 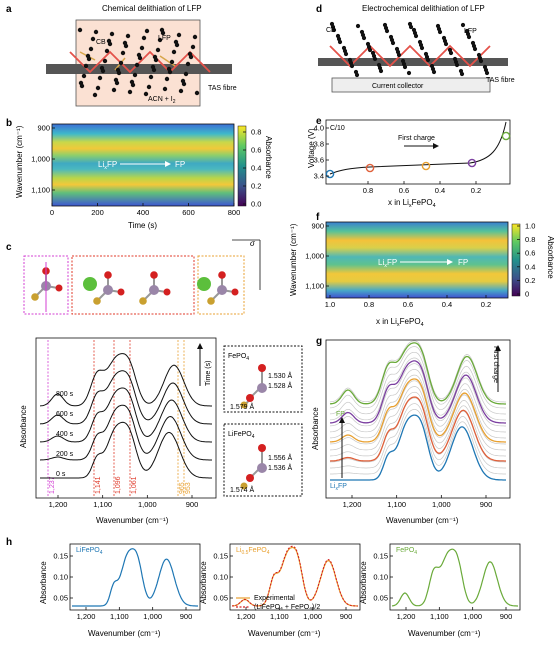 I want to click on mode-wavenumber: 953, so click(x=188, y=488).